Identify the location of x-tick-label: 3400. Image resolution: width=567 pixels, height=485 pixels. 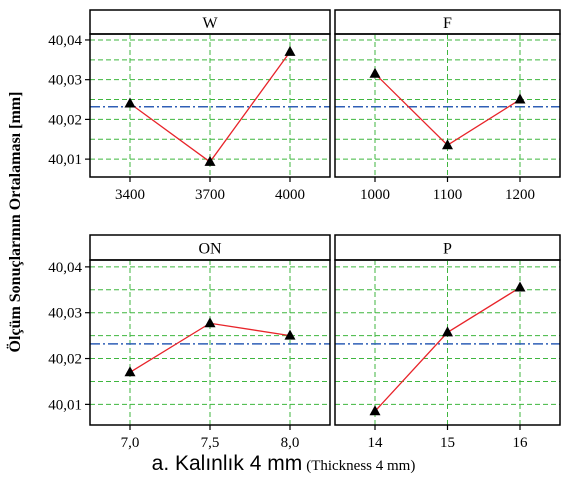
(130, 195).